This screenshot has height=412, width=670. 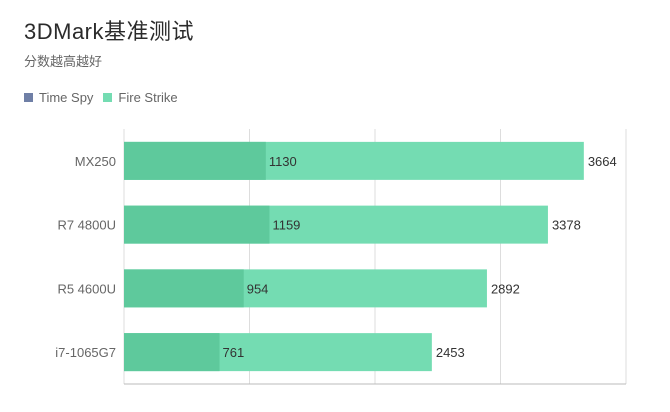 What do you see at coordinates (602, 161) in the screenshot?
I see `value-label-fire-strike-mx250: 3664` at bounding box center [602, 161].